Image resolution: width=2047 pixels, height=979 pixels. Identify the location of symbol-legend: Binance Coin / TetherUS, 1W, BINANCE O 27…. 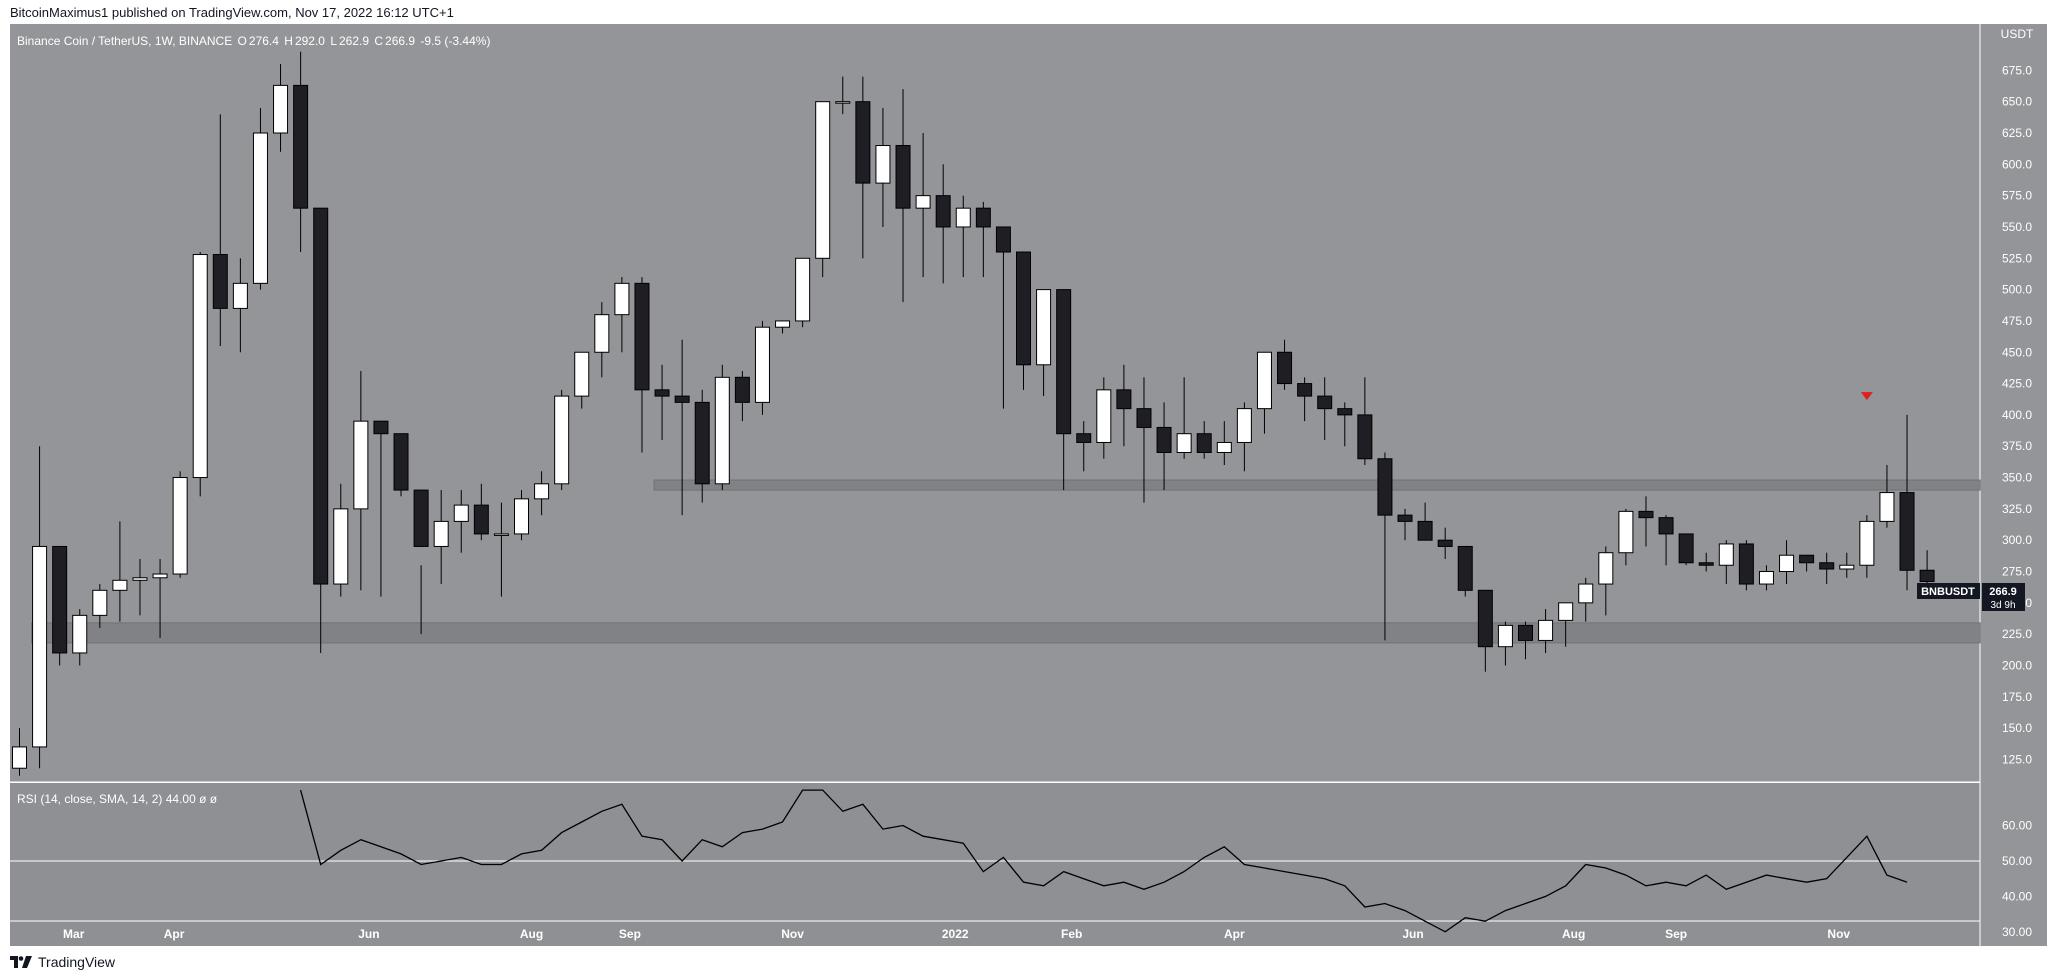
(254, 41).